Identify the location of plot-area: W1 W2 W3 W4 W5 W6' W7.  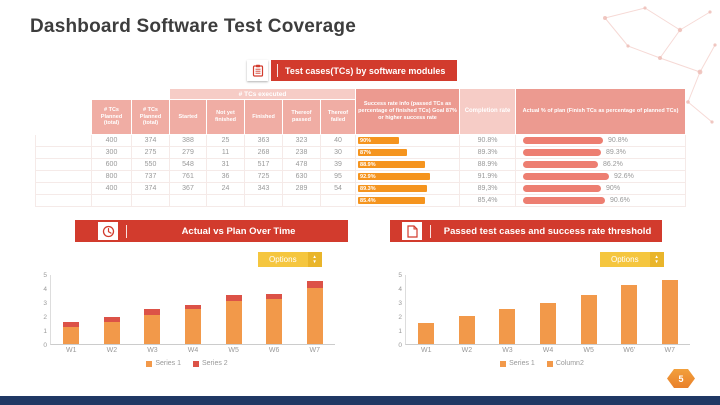
(547, 314).